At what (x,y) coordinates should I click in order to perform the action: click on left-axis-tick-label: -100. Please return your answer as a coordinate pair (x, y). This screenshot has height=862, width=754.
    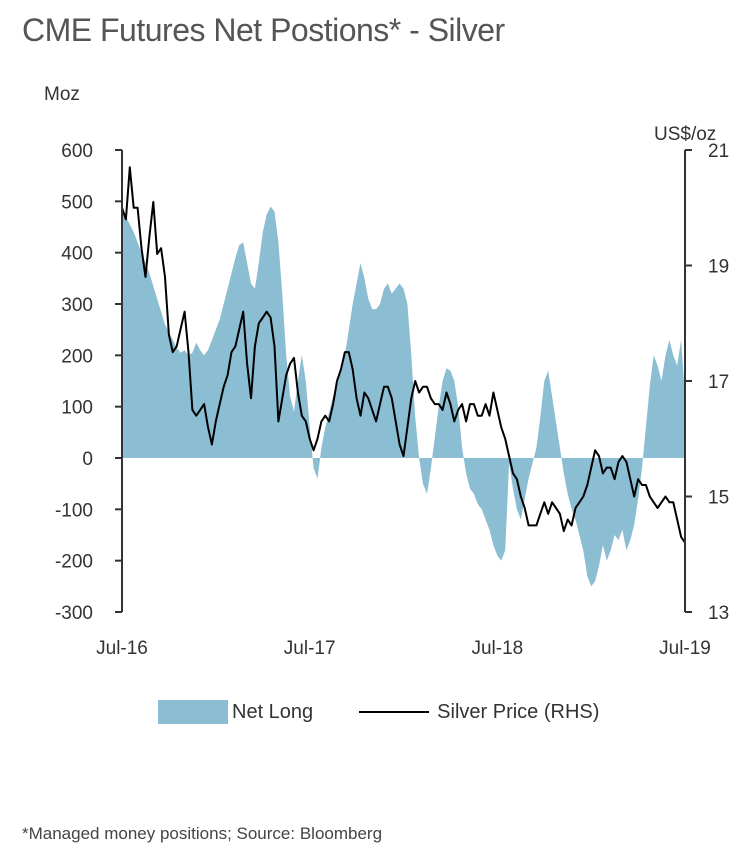
    Looking at the image, I should click on (74, 510).